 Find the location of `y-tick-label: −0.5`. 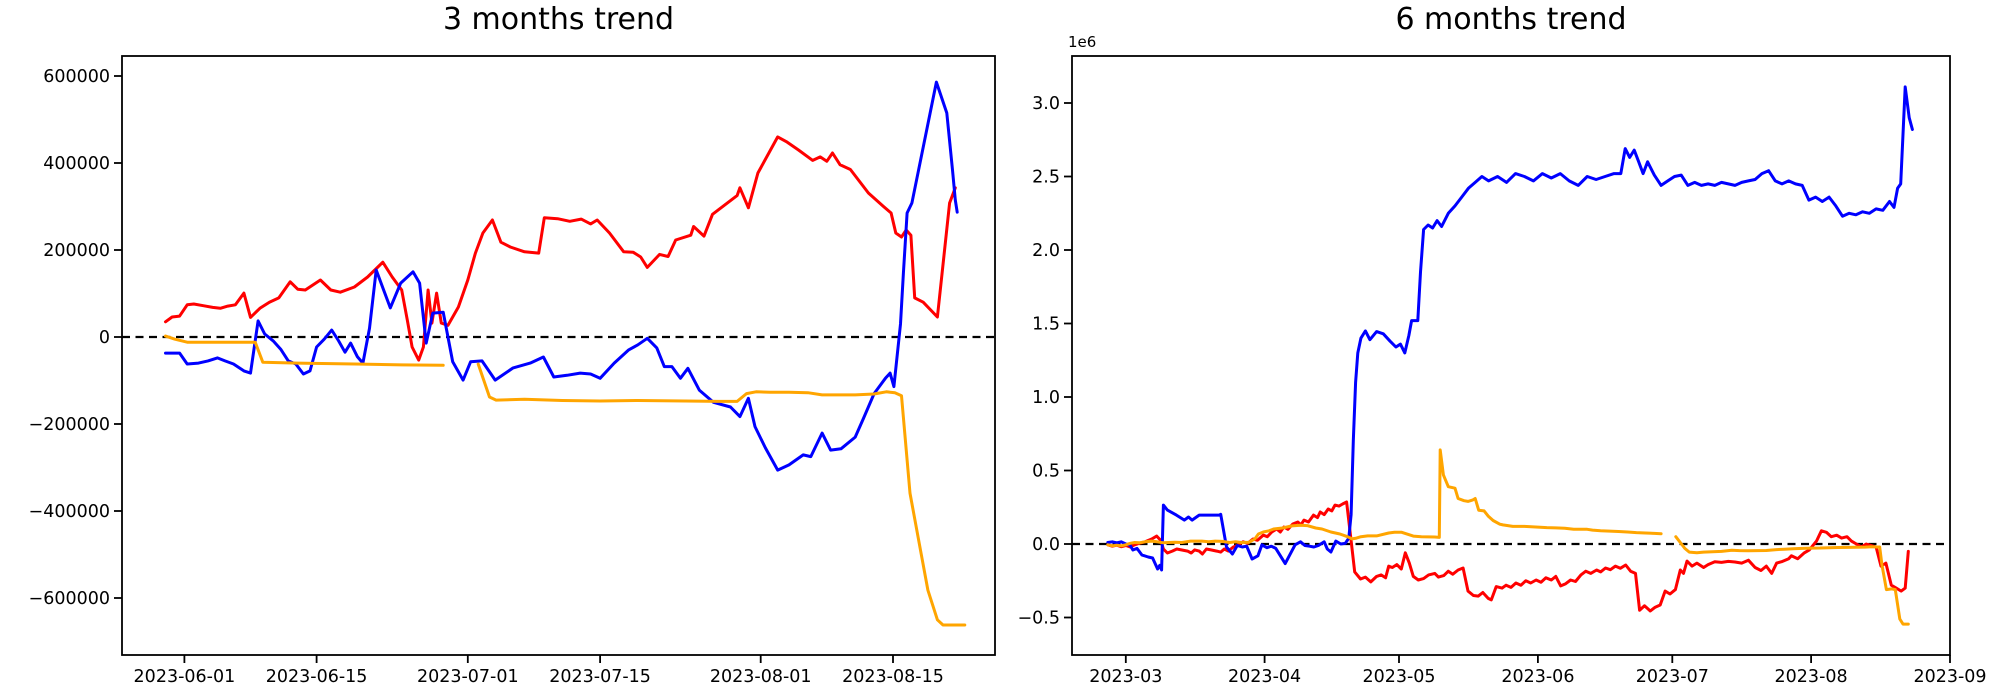

y-tick-label: −0.5 is located at coordinates (1039, 619).